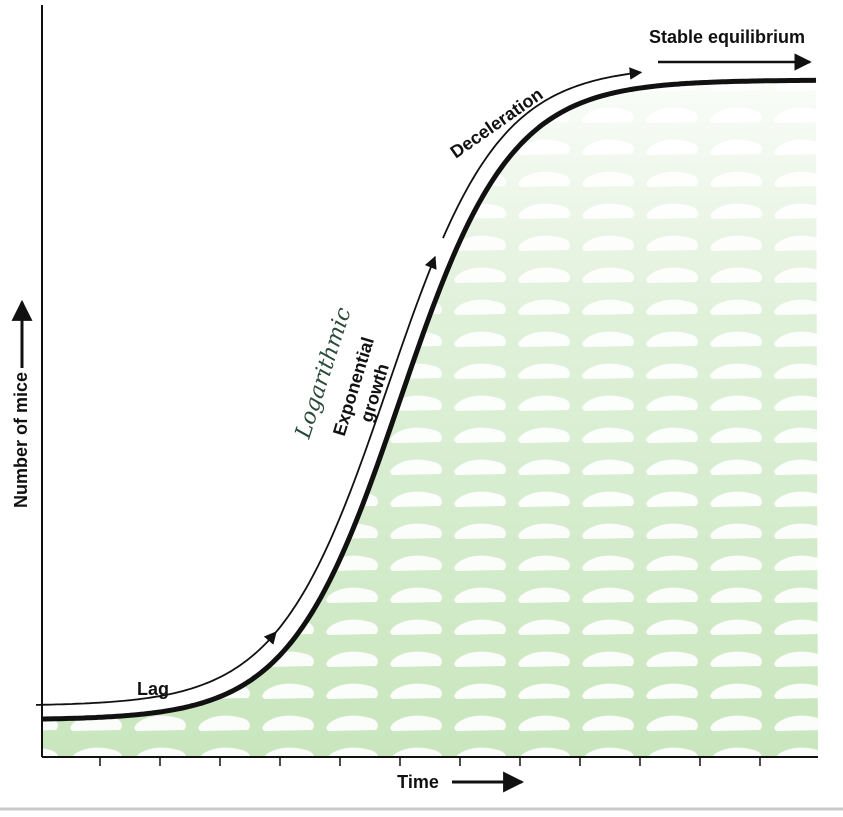 This screenshot has height=817, width=843. What do you see at coordinates (727, 37) in the screenshot?
I see `stable-label: Stable equilibrium` at bounding box center [727, 37].